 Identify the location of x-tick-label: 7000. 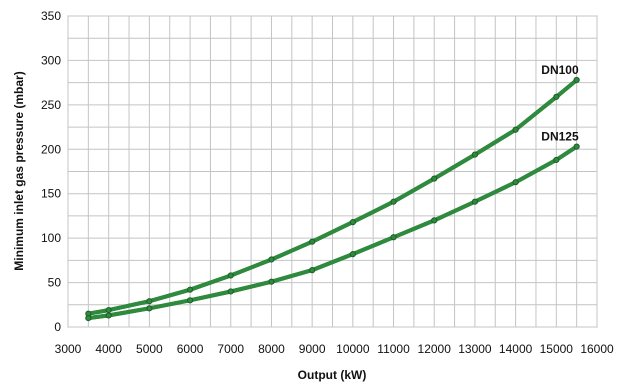
(230, 349).